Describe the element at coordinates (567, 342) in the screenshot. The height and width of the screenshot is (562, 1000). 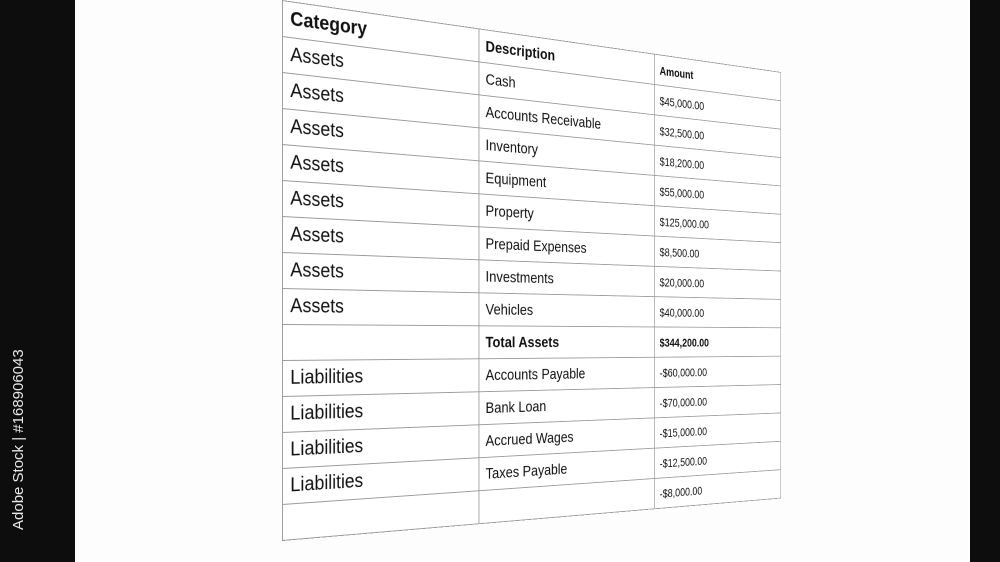
I see `description-cell: Total Assets` at that location.